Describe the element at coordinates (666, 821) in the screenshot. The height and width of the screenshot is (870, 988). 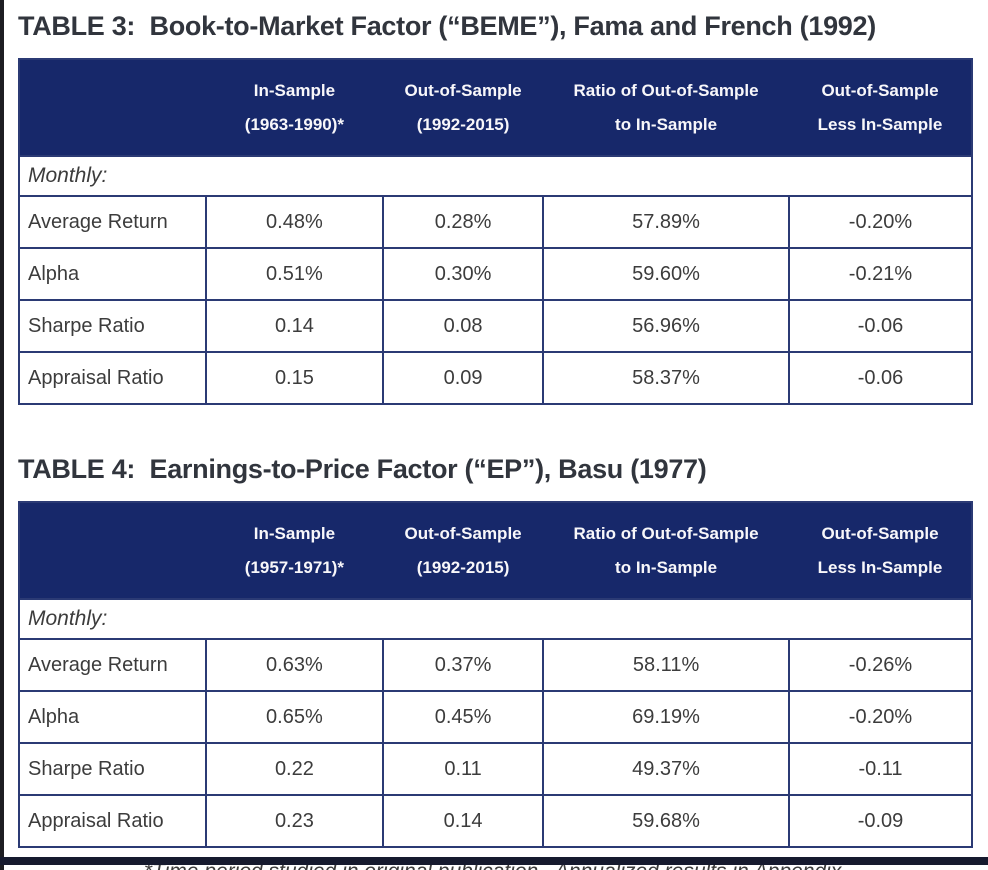
I see `cell-value: 59.68%` at that location.